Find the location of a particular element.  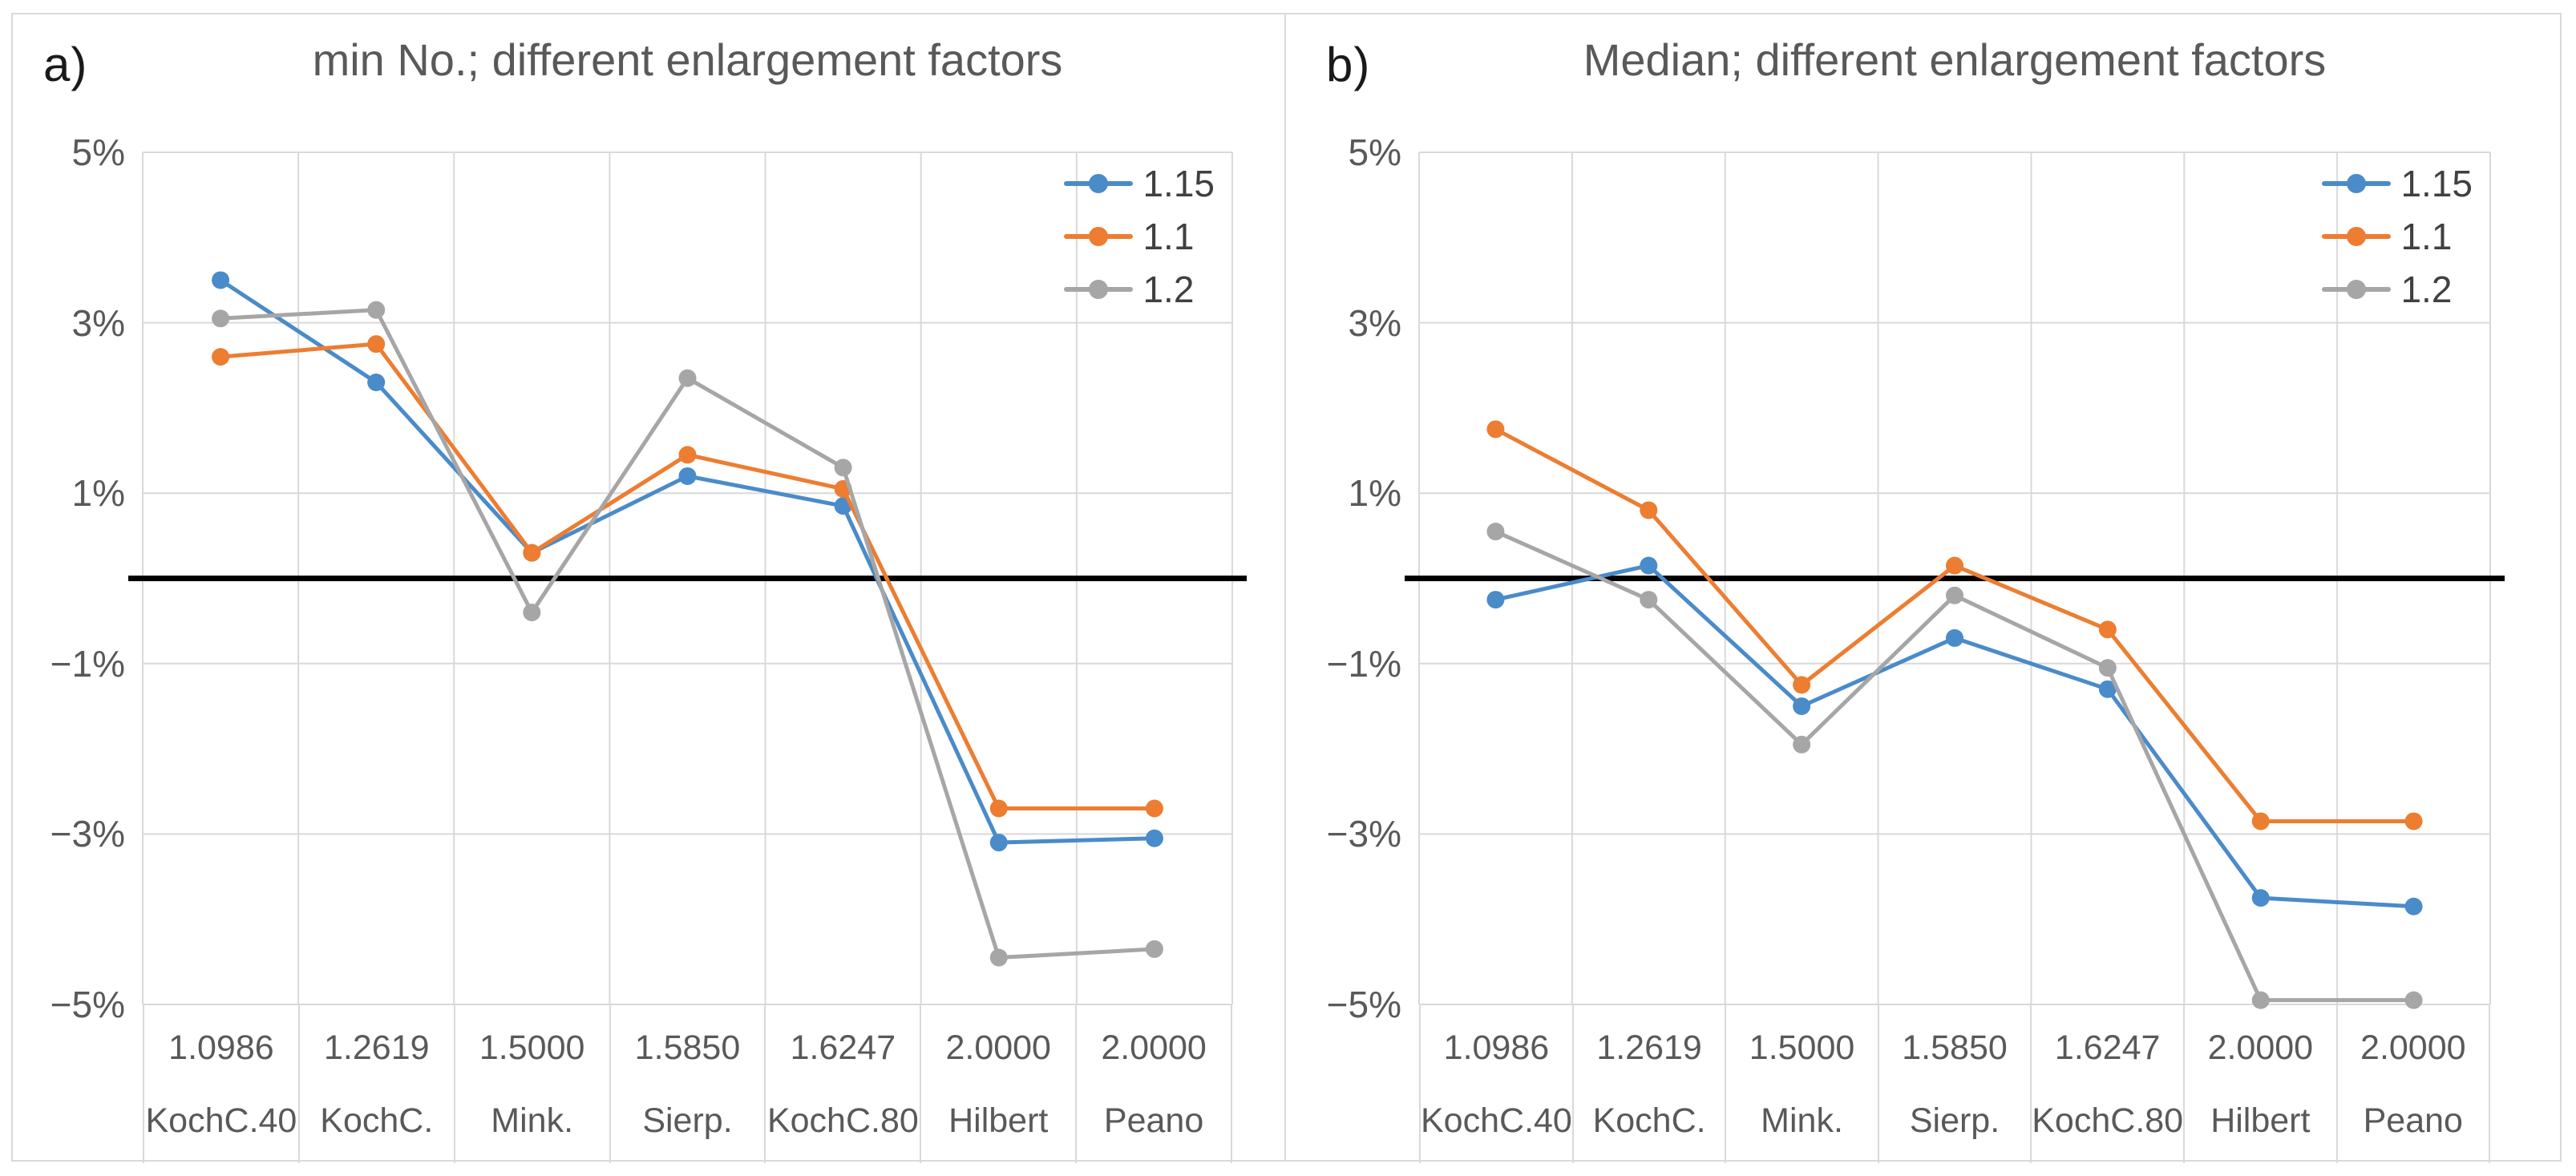

x-tick-dimension: 2.0000 is located at coordinates (998, 1047).